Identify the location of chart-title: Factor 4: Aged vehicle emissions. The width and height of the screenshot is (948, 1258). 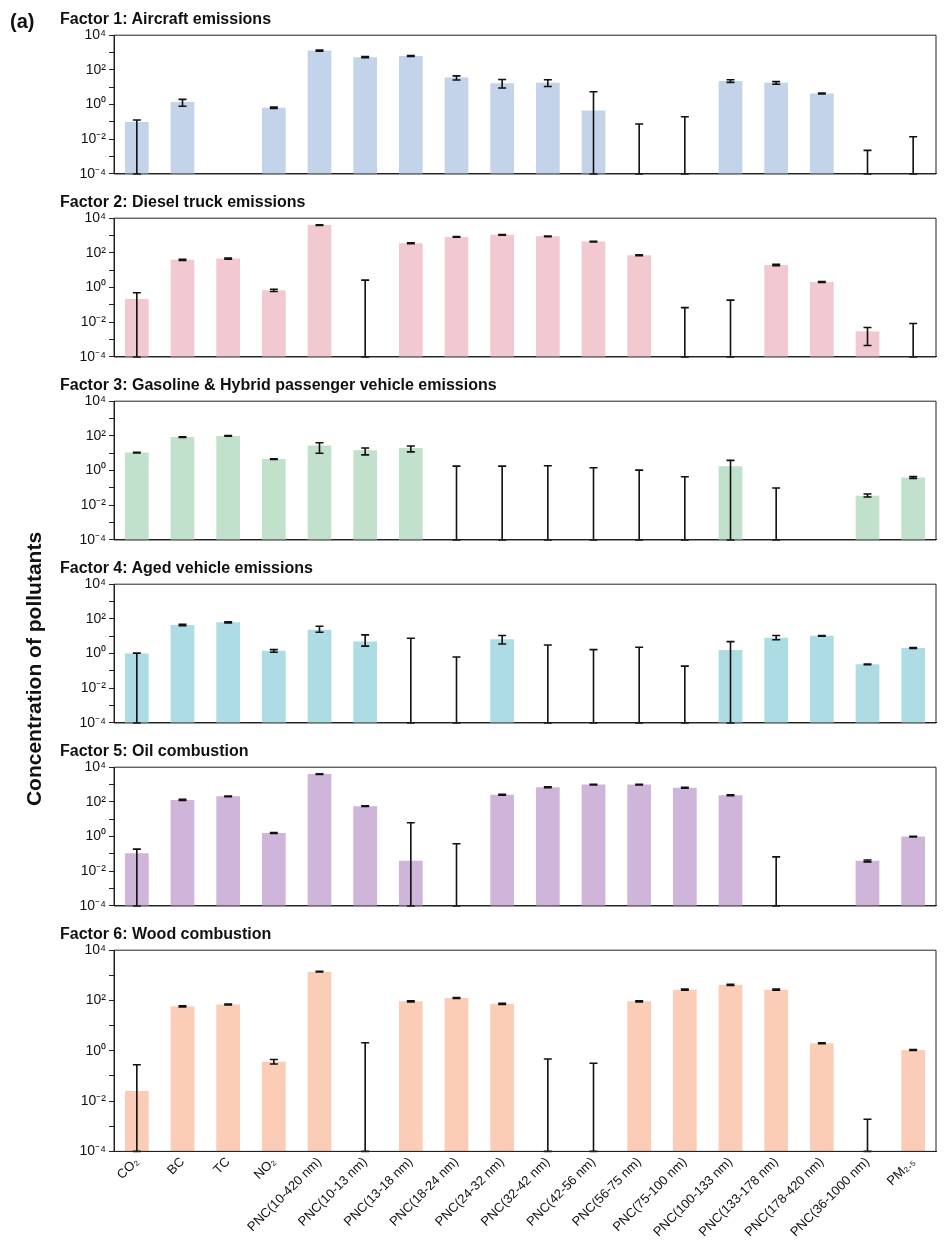
(186, 568).